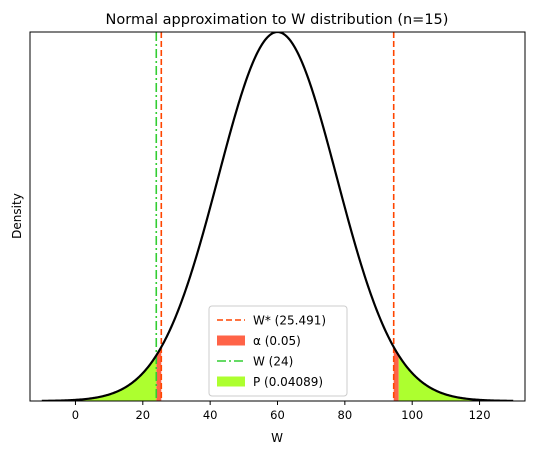  I want to click on legend-label: α (0.05), so click(277, 341).